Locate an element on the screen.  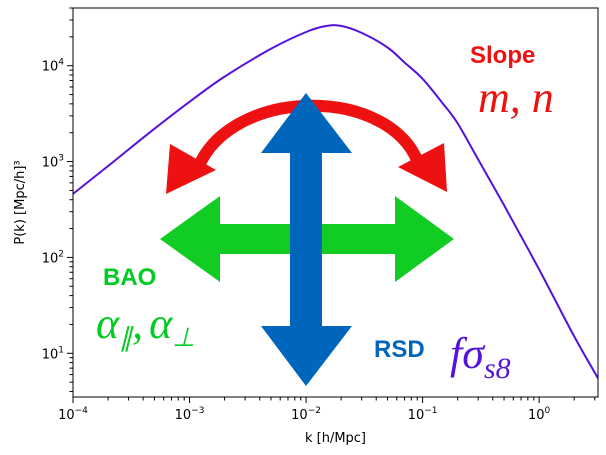
rsd-sub: s8 is located at coordinates (497, 368).